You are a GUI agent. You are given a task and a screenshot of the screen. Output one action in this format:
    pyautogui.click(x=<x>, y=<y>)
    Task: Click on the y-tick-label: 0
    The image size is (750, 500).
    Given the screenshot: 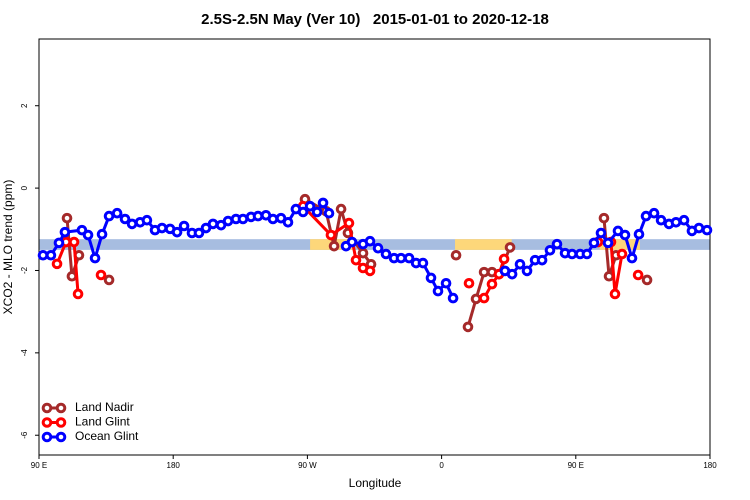 What is the action you would take?
    pyautogui.click(x=24, y=187)
    